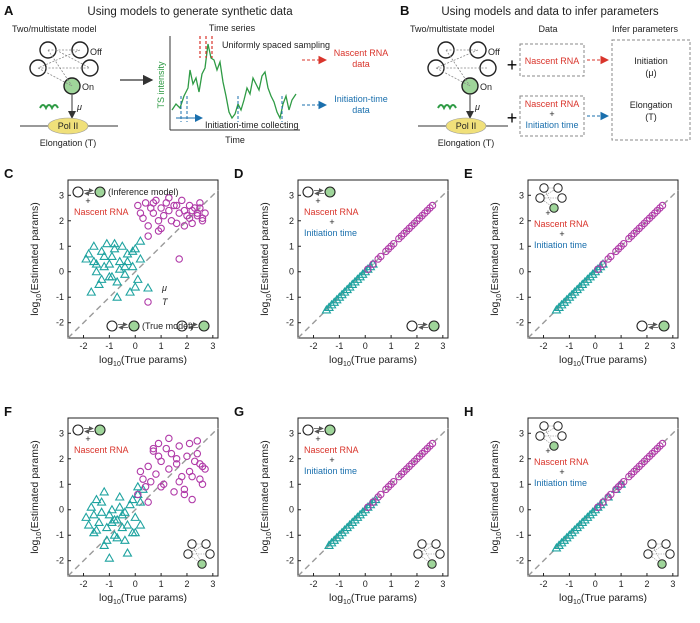  Describe the element at coordinates (672, 346) in the screenshot. I see `x-tick-label: 3` at that location.